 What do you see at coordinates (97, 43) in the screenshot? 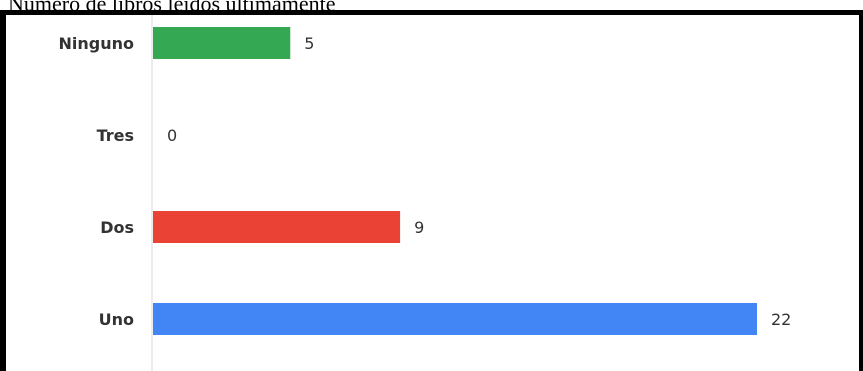
I see `category-label: Ninguno` at bounding box center [97, 43].